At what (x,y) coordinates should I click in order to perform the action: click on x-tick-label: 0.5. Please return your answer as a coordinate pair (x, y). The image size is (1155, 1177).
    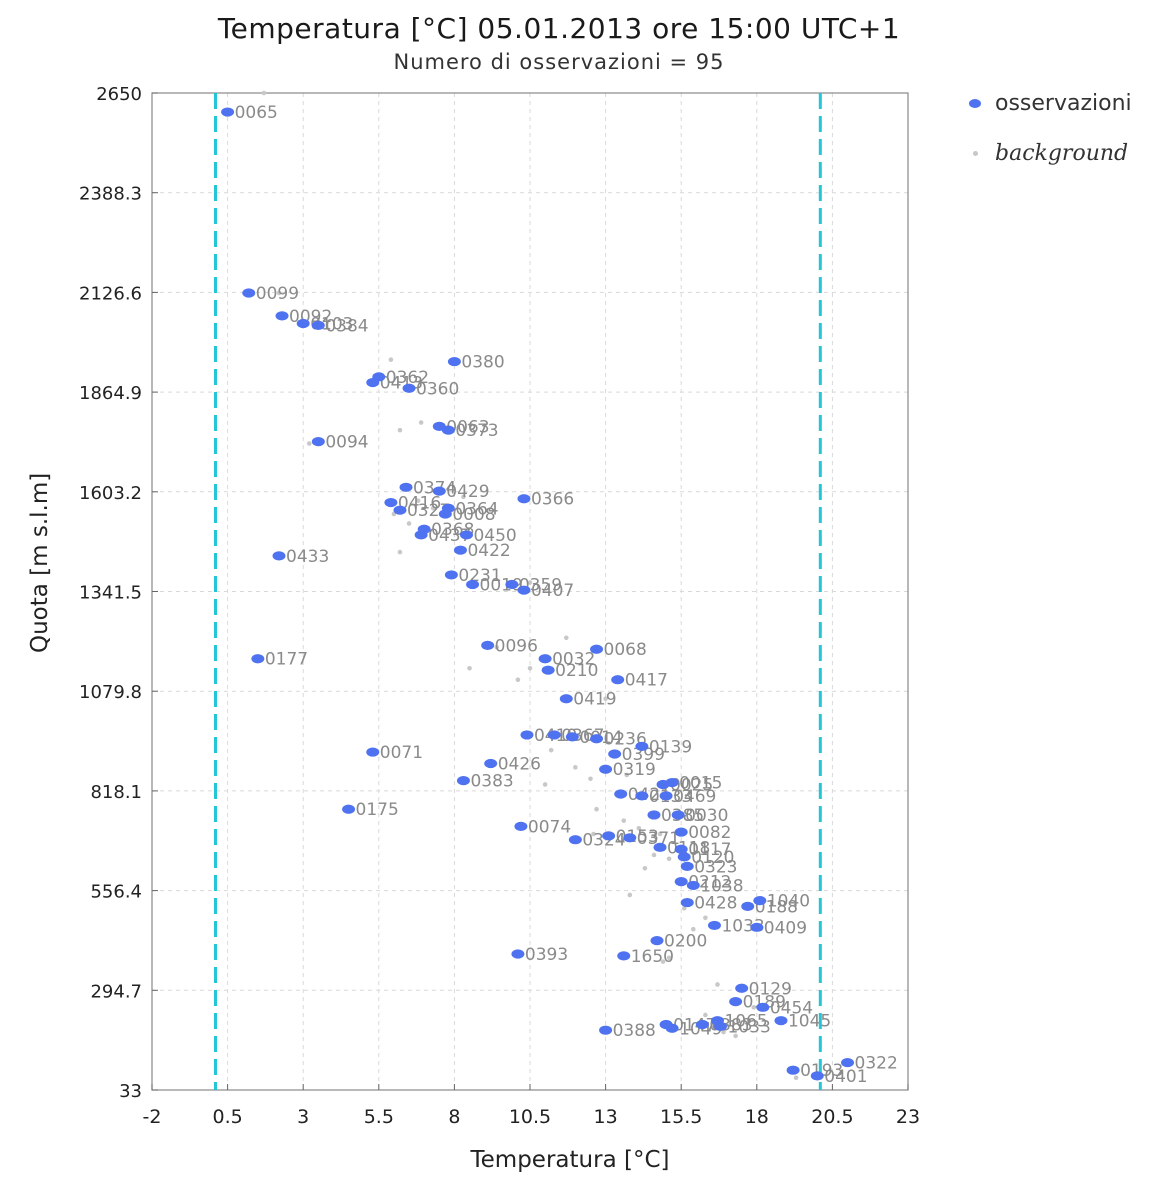
    Looking at the image, I should click on (227, 1117).